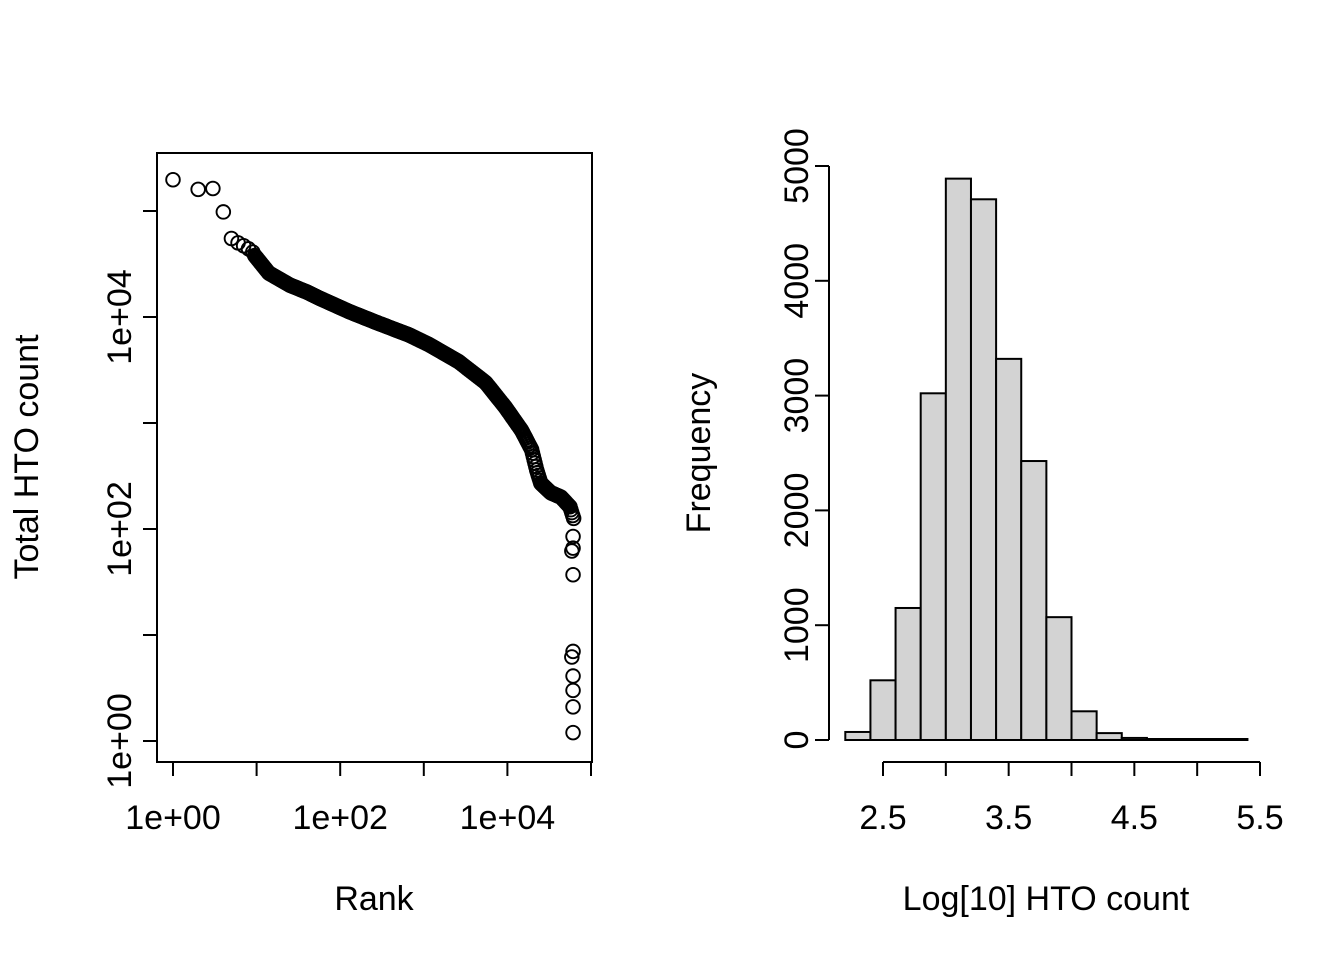  Describe the element at coordinates (797, 625) in the screenshot. I see `y-tick-label: 1000` at that location.